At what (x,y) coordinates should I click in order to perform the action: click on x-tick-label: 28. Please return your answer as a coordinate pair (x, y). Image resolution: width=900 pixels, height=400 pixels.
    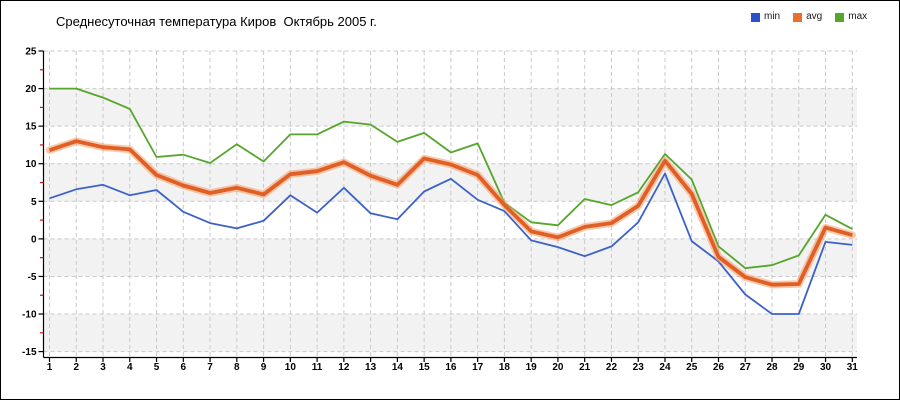
    Looking at the image, I should click on (772, 367).